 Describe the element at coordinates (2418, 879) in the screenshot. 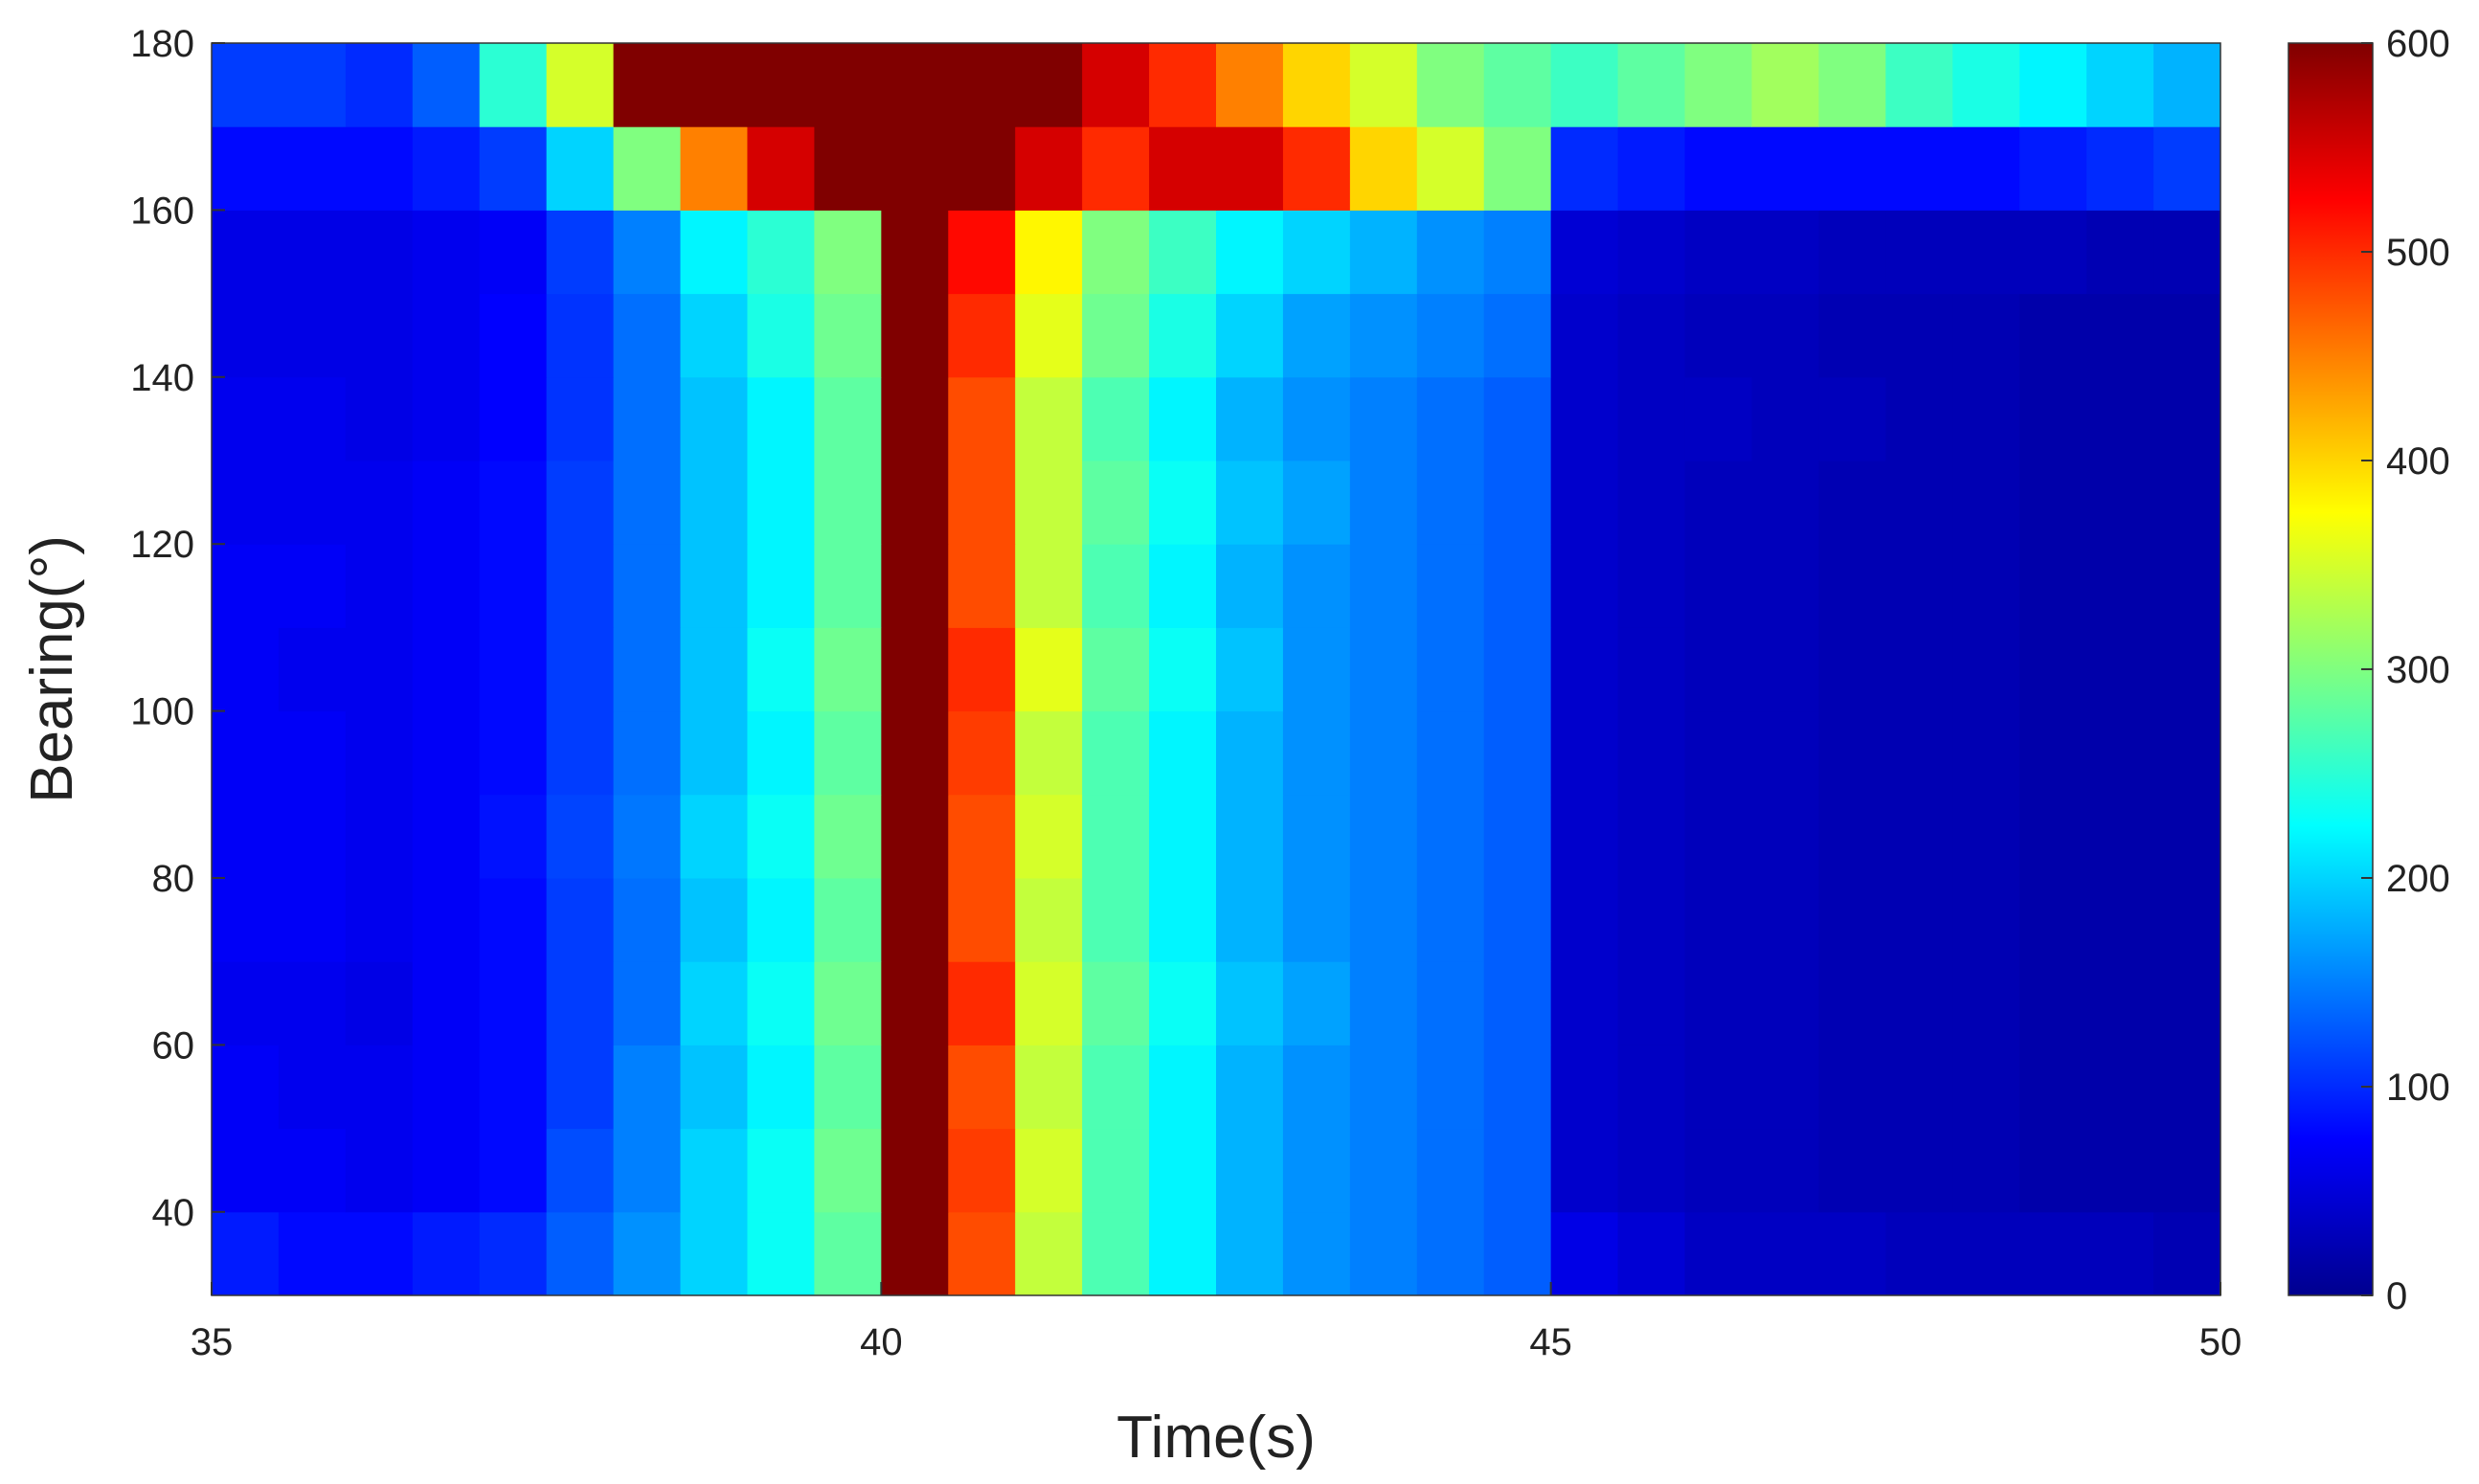

I see `colorbar-tick-label: 200` at that location.